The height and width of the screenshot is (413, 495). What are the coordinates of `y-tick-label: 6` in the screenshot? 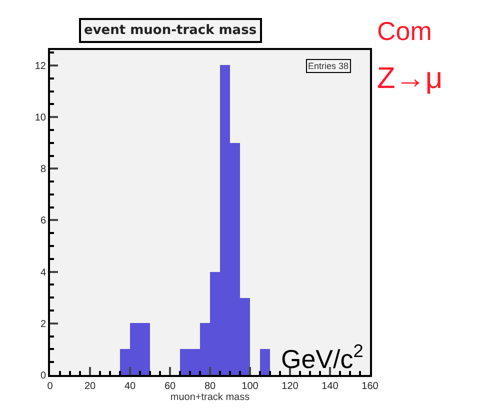 It's located at (43, 221).